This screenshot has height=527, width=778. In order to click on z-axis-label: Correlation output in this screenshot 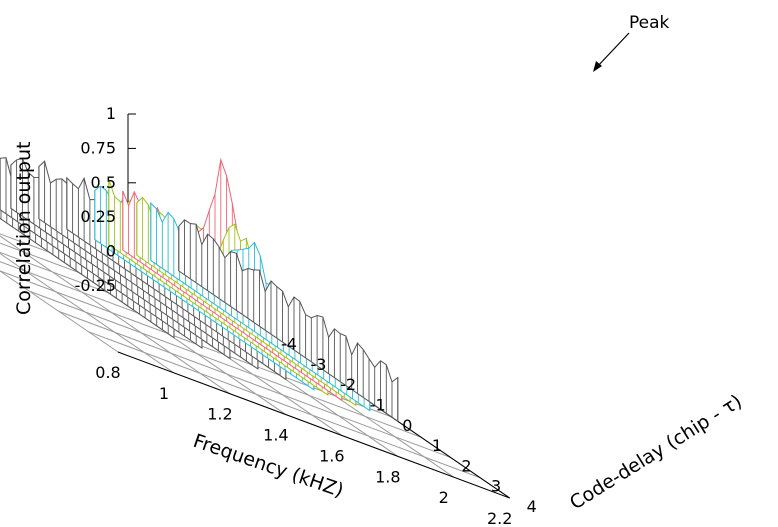, I will do `click(24, 228)`.